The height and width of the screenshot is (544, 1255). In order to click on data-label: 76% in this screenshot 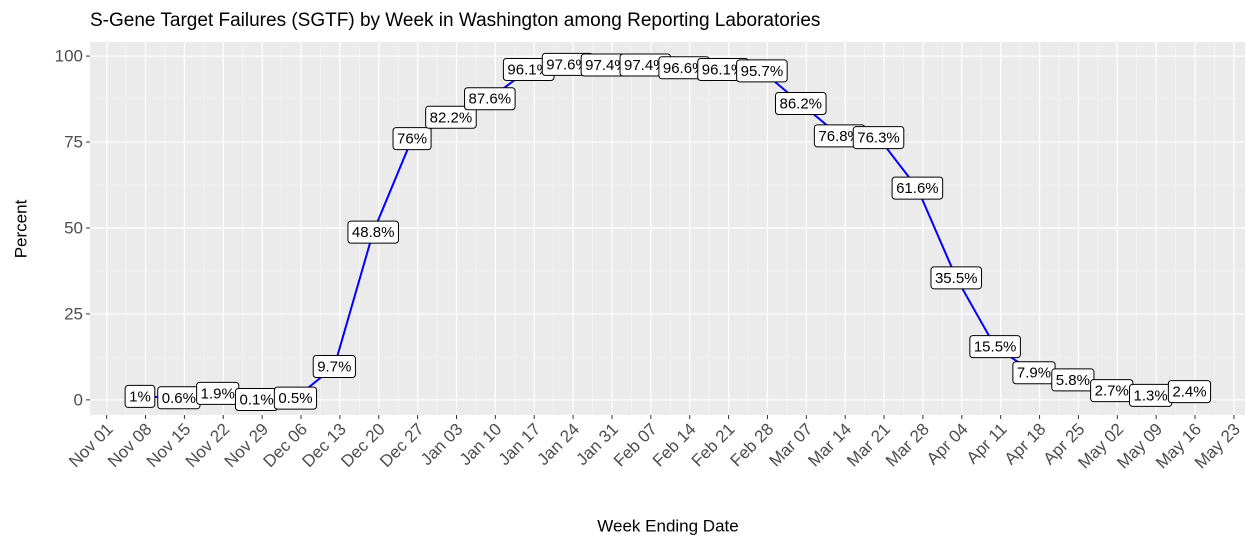, I will do `click(412, 139)`.